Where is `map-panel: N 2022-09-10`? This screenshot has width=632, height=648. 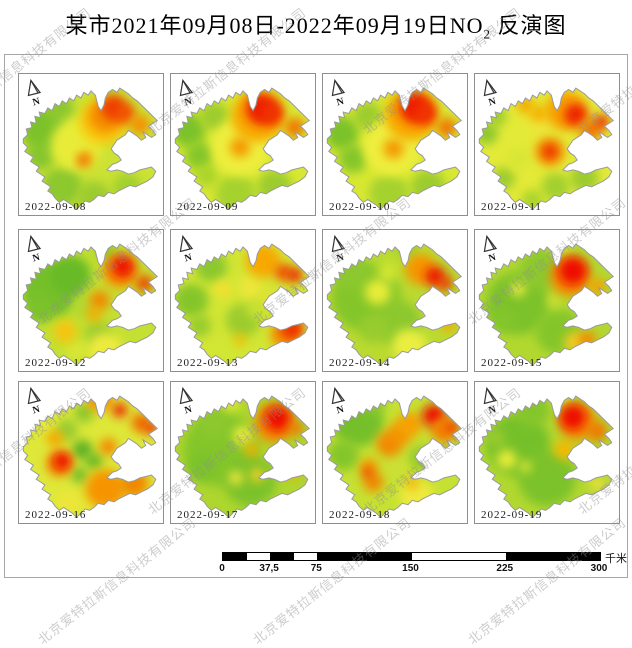 map-panel: N 2022-09-10 is located at coordinates (395, 144).